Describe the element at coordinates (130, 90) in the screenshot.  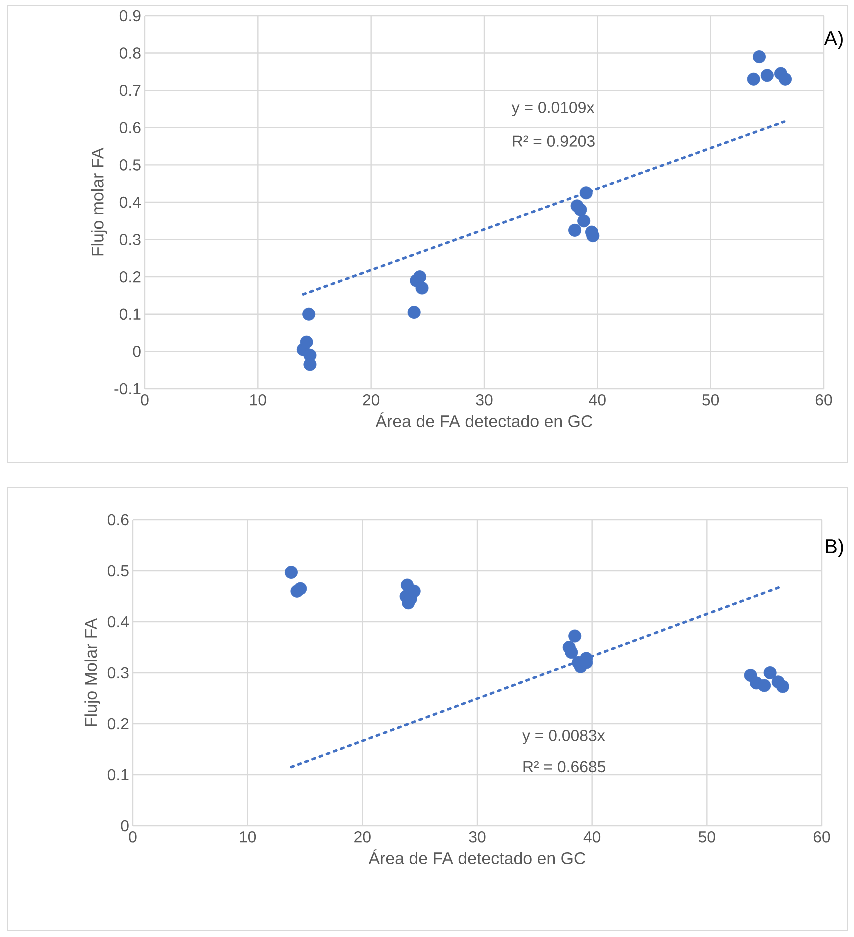
I see `y-tick-label: 0.7` at that location.